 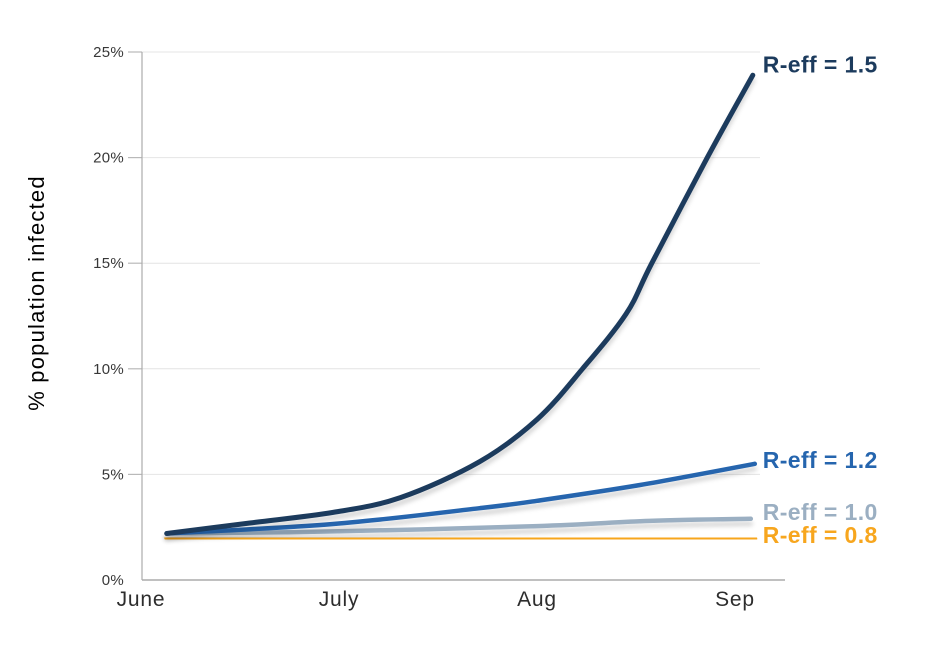 What do you see at coordinates (108, 158) in the screenshot?
I see `y-tick-label: 20%` at bounding box center [108, 158].